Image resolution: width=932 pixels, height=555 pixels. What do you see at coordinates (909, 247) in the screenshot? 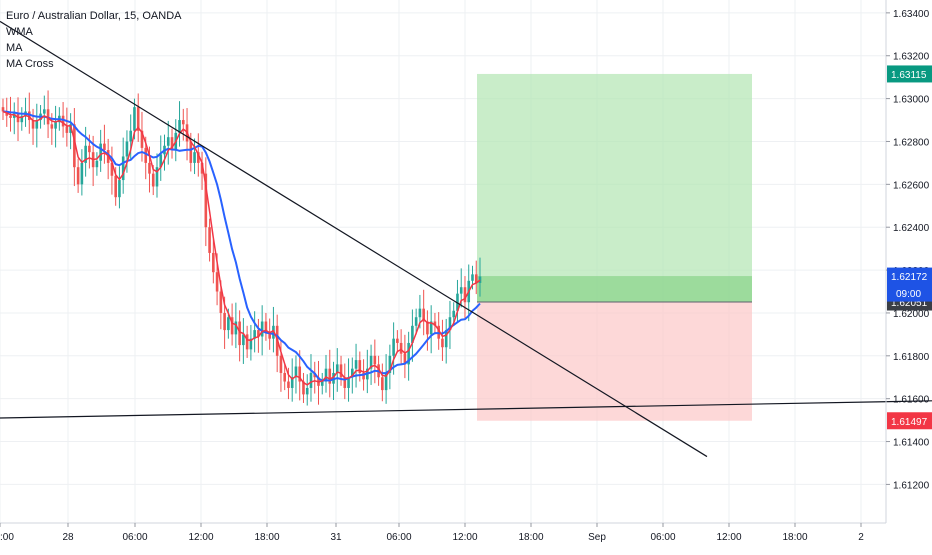
I see `price-labels: 1.63115 1.62051 1.61497 1.62172 09:00` at bounding box center [909, 247].